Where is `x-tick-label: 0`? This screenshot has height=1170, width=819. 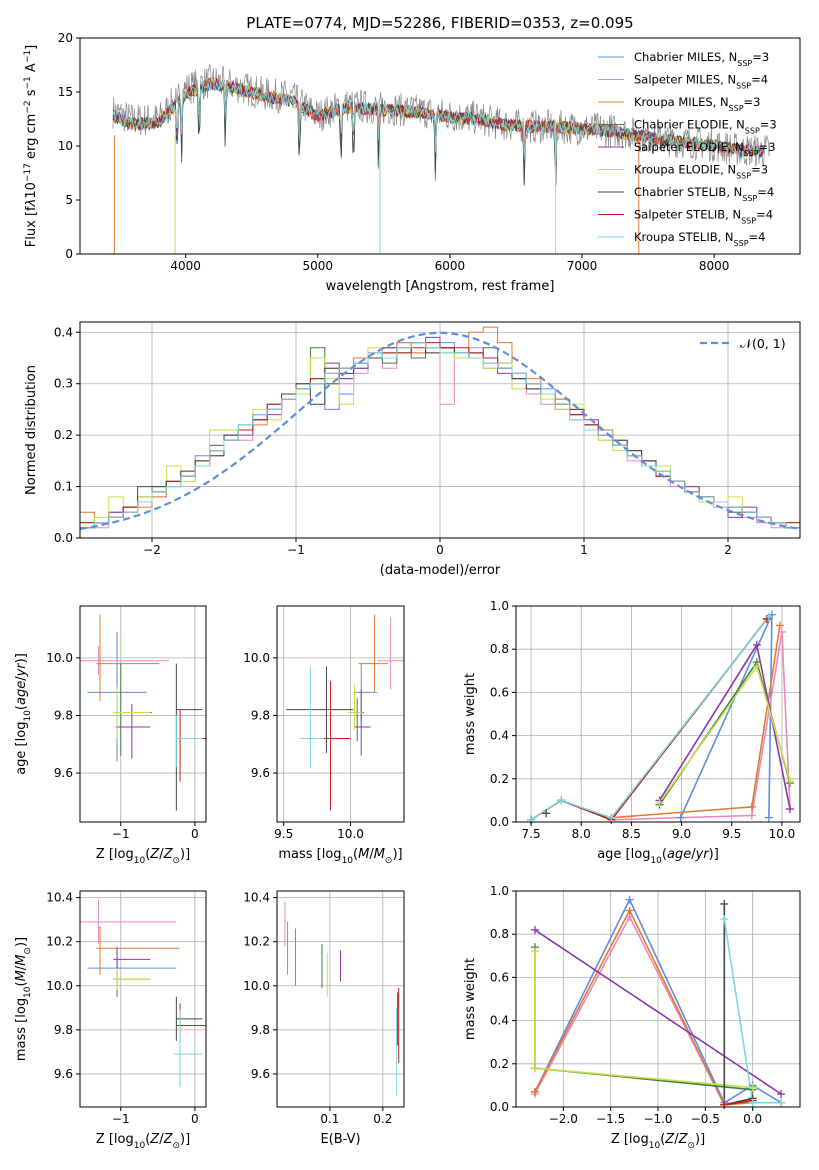 x-tick-label: 0 is located at coordinates (195, 834).